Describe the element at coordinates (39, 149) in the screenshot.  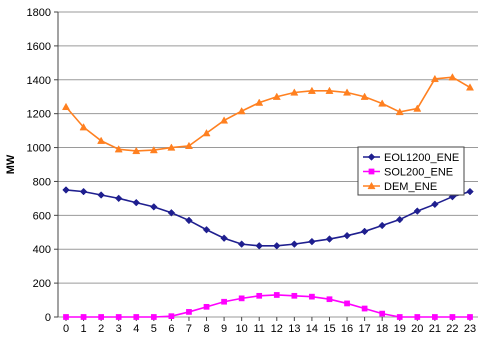
I see `y-tick-label: 1000` at that location.